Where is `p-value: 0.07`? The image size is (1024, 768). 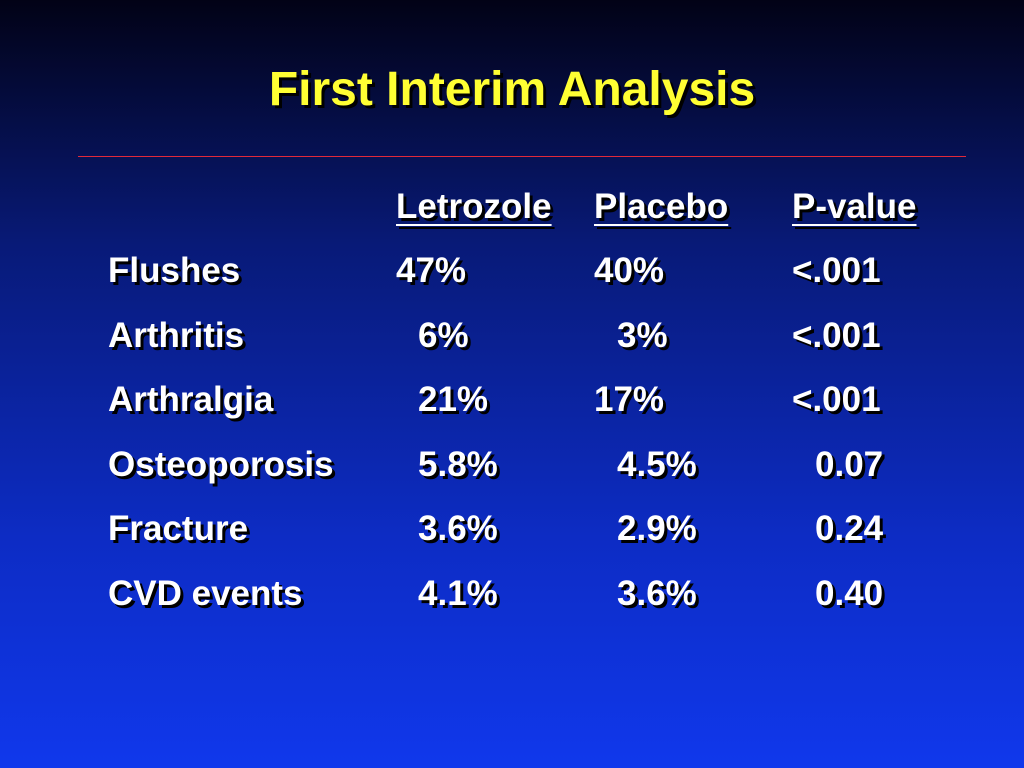 p-value: 0.07 is located at coordinates (849, 464).